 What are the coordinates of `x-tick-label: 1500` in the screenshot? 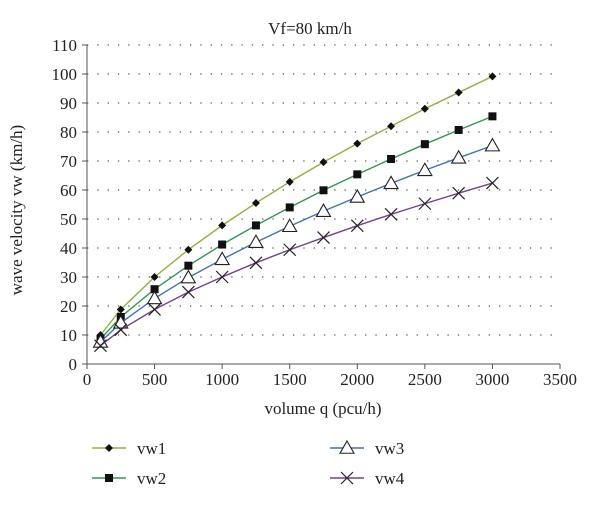 It's located at (290, 379).